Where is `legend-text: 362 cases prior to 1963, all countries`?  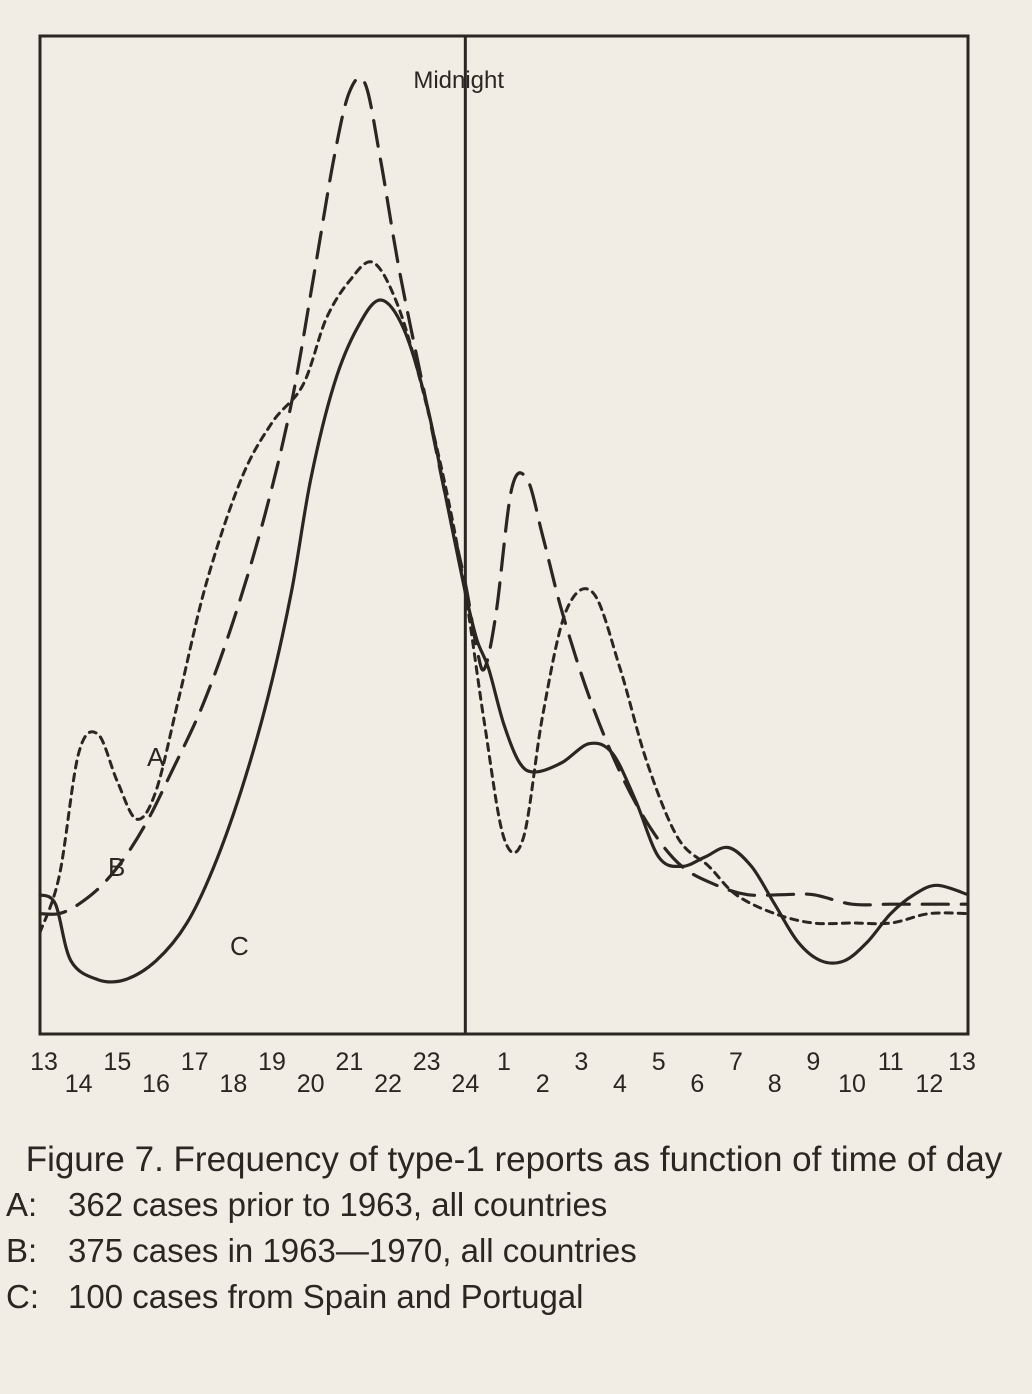 legend-text: 362 cases prior to 1963, all countries is located at coordinates (338, 1204).